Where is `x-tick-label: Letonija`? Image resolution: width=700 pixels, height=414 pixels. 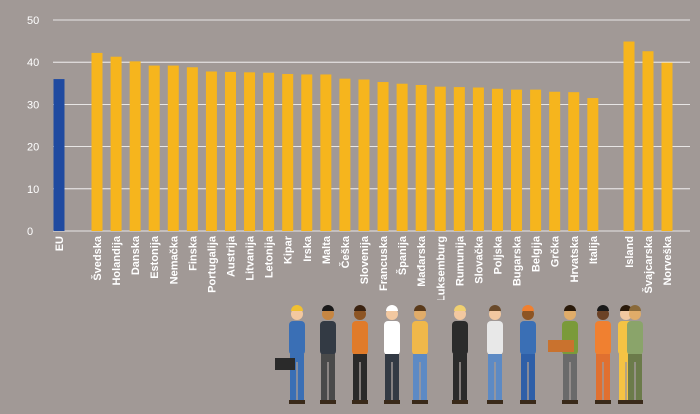 x-tick-label: Letonija is located at coordinates (270, 256).